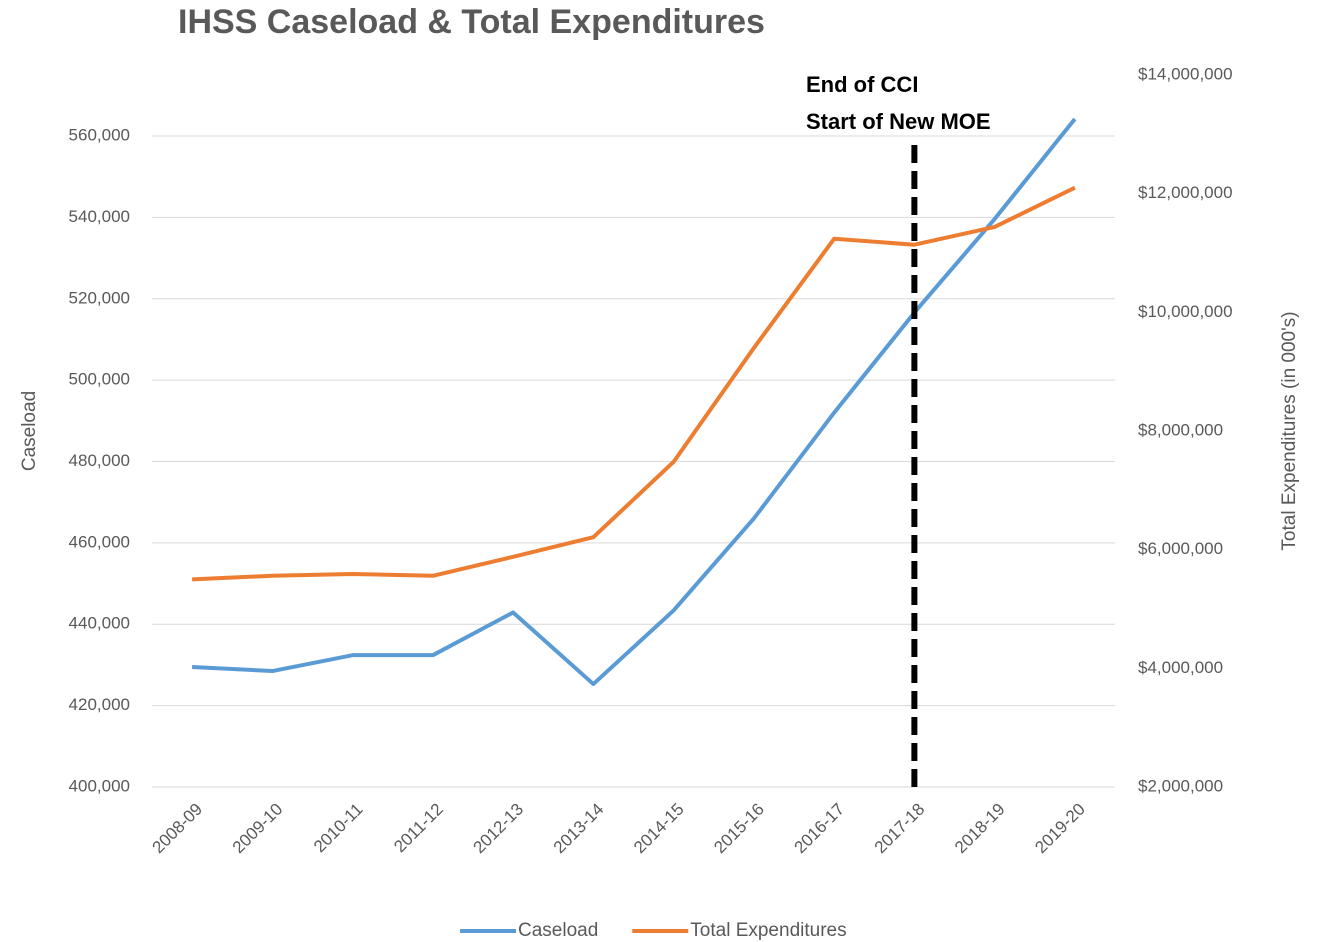  Describe the element at coordinates (178, 829) in the screenshot. I see `x-tick-label: 2008-09` at that location.